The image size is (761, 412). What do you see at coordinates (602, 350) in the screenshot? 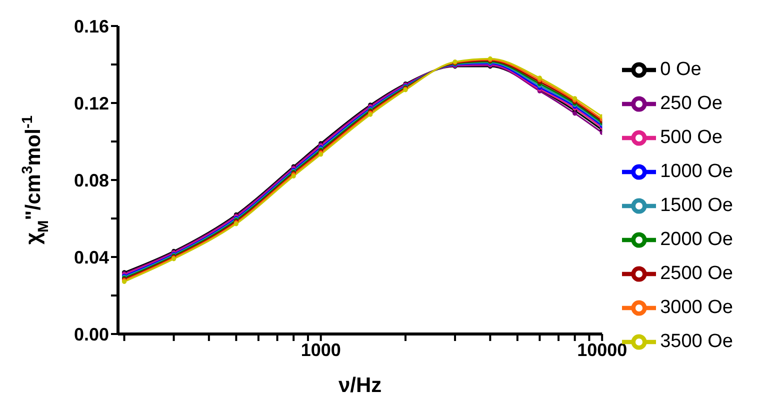
I see `x-tick-label: 10000` at bounding box center [602, 350].